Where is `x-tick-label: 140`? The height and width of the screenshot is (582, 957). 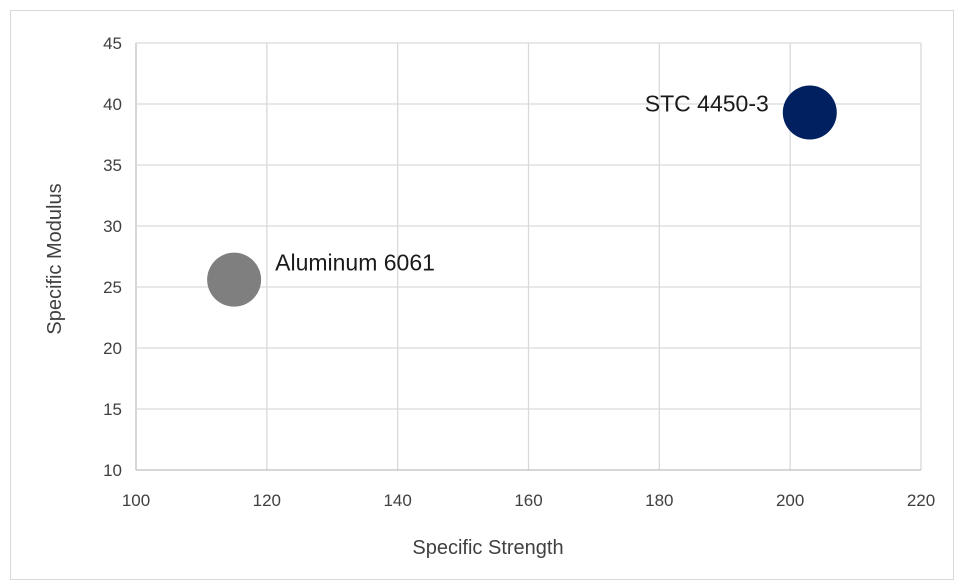
x-tick-label: 140 is located at coordinates (397, 500).